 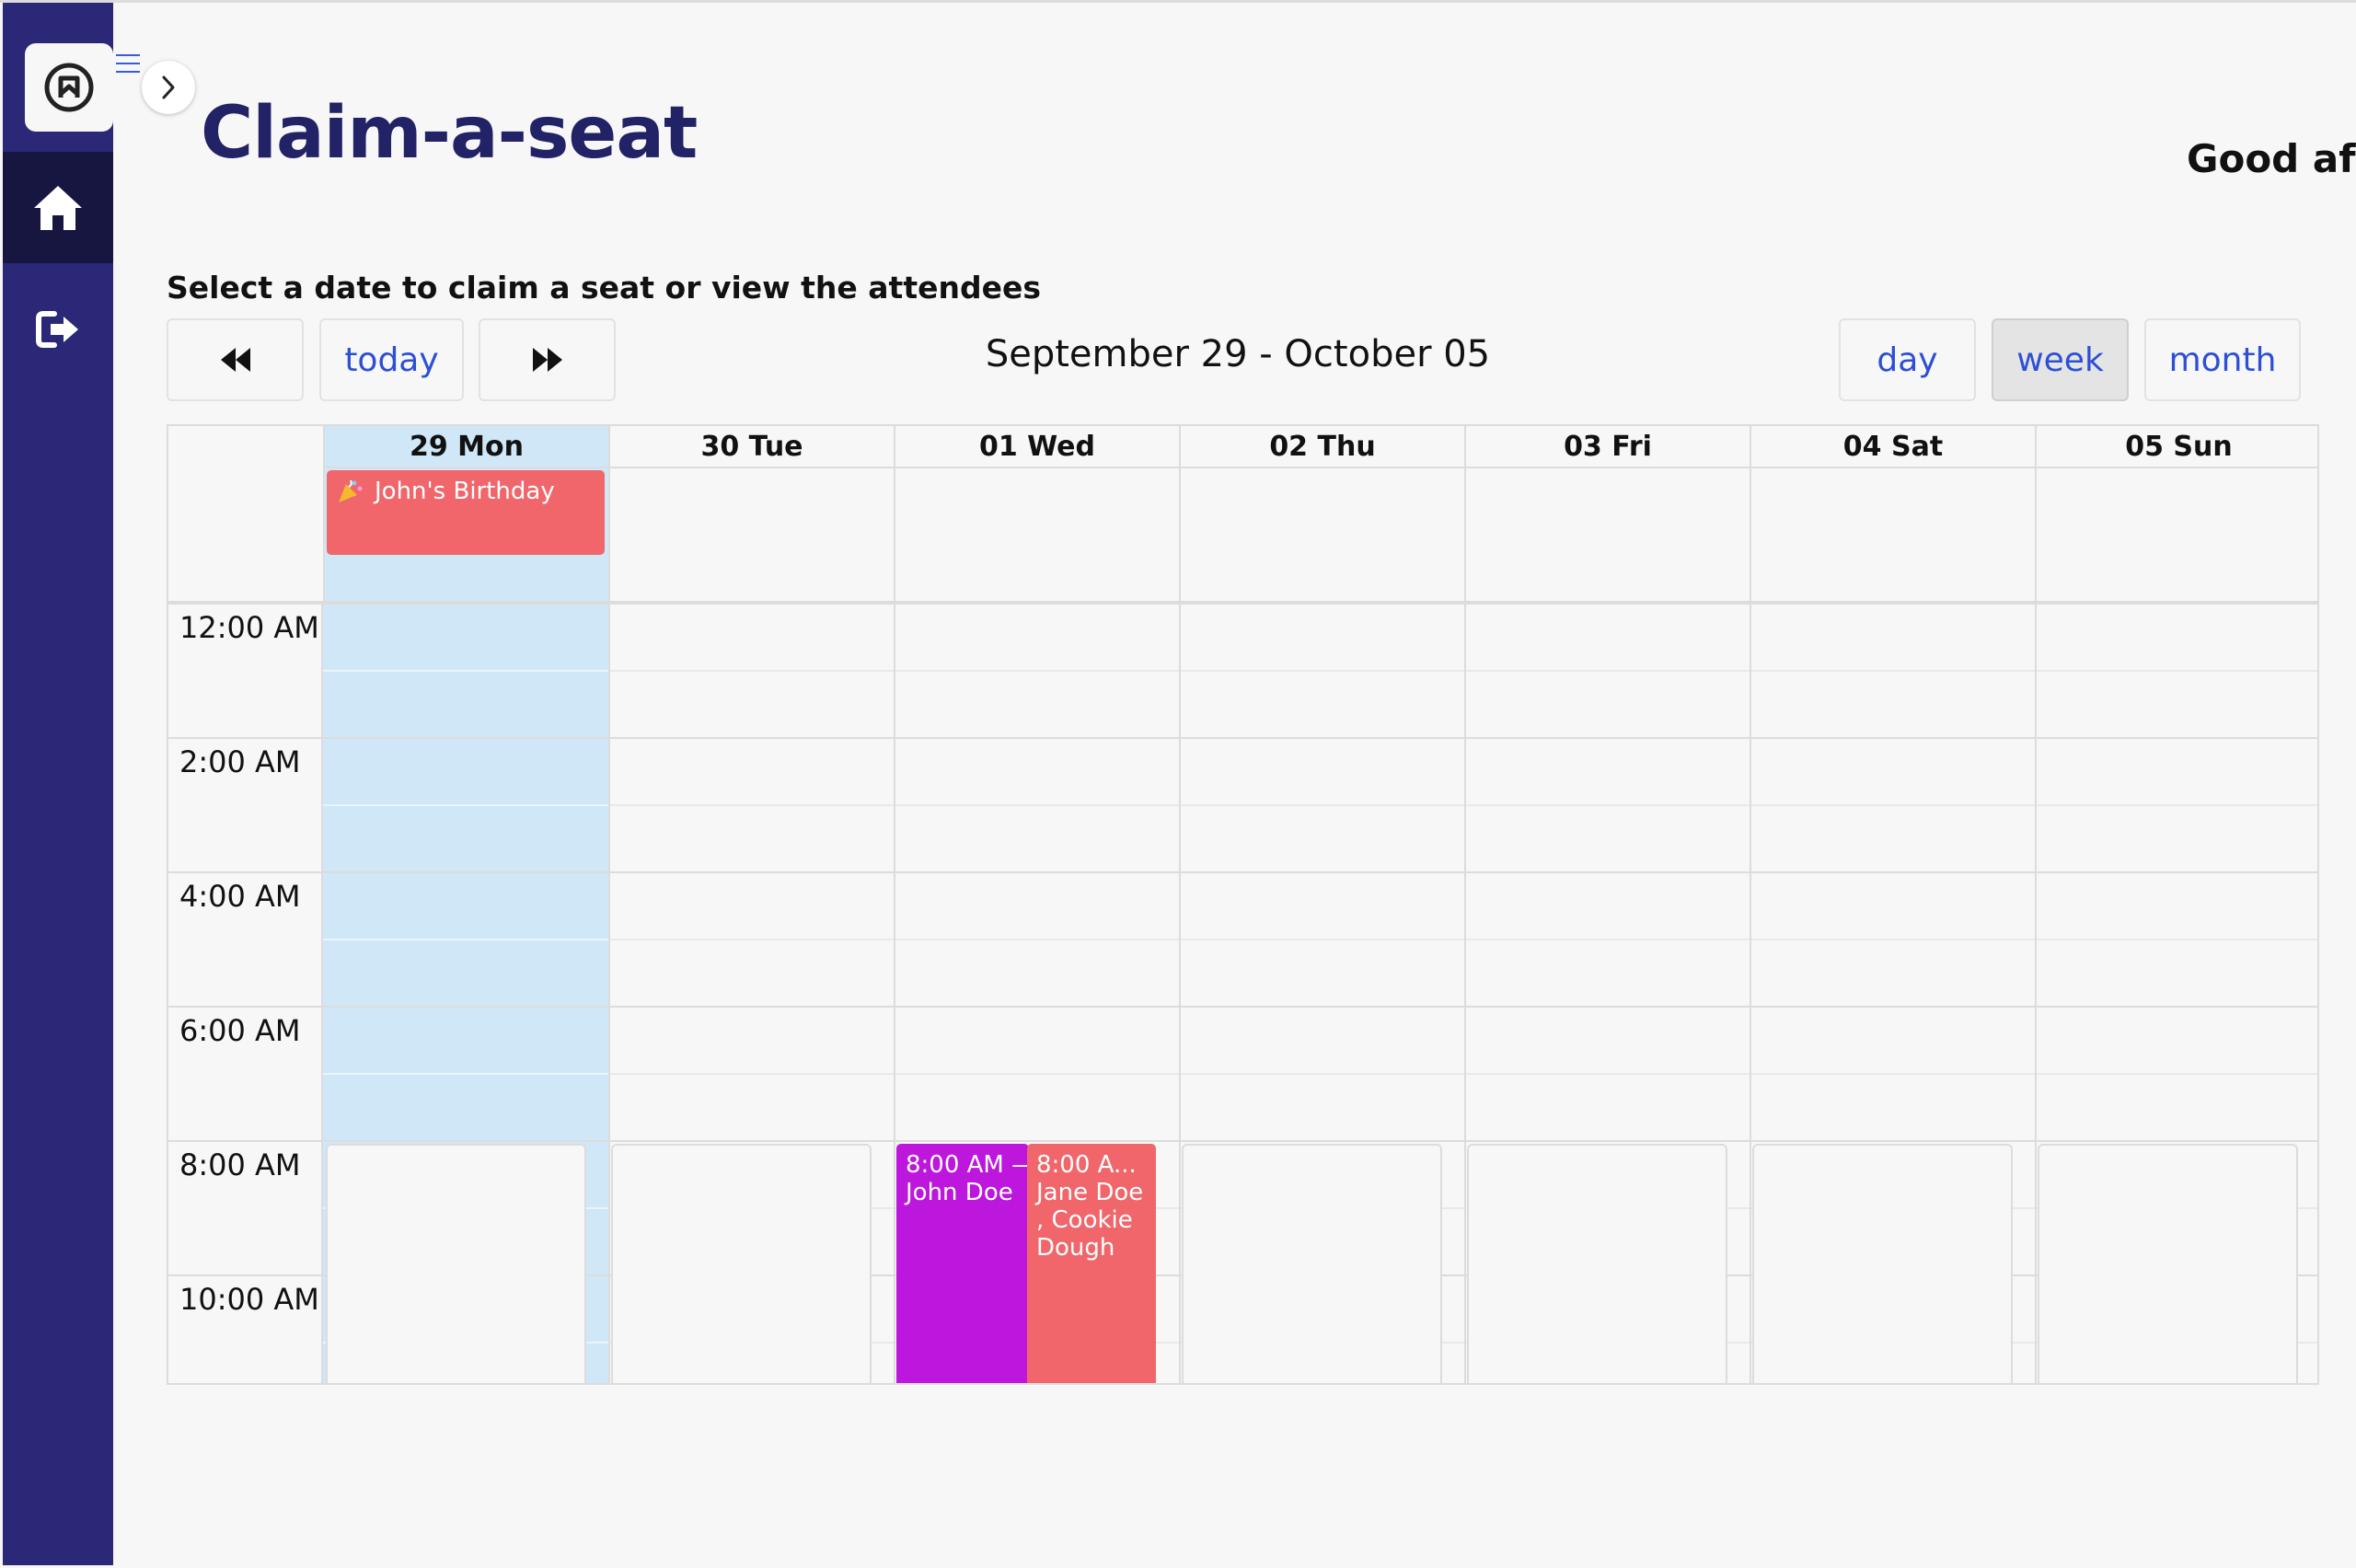 What do you see at coordinates (465, 492) in the screenshot?
I see `event-title: John's Birthday` at bounding box center [465, 492].